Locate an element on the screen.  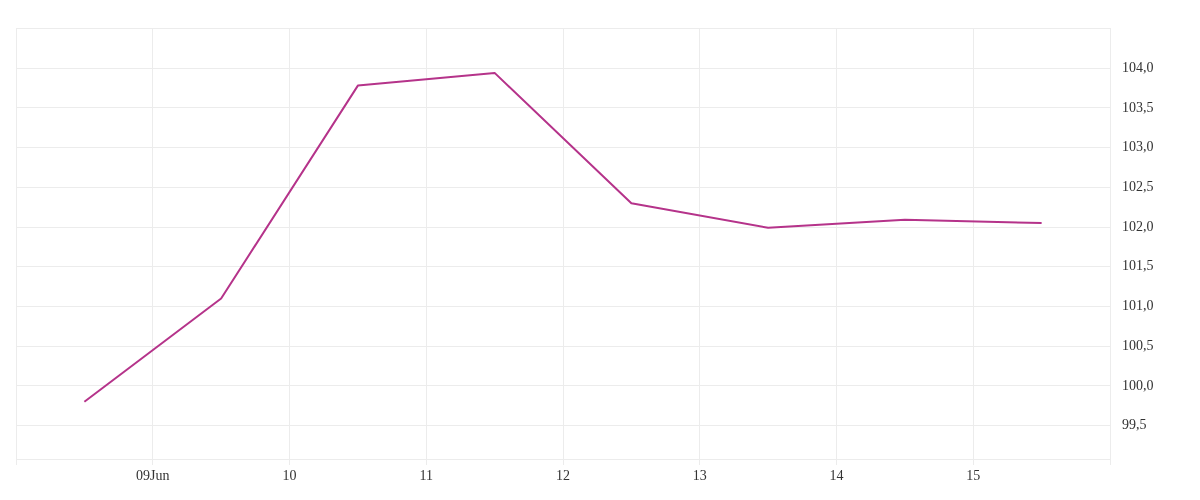
x-tick-label: 11 is located at coordinates (426, 476).